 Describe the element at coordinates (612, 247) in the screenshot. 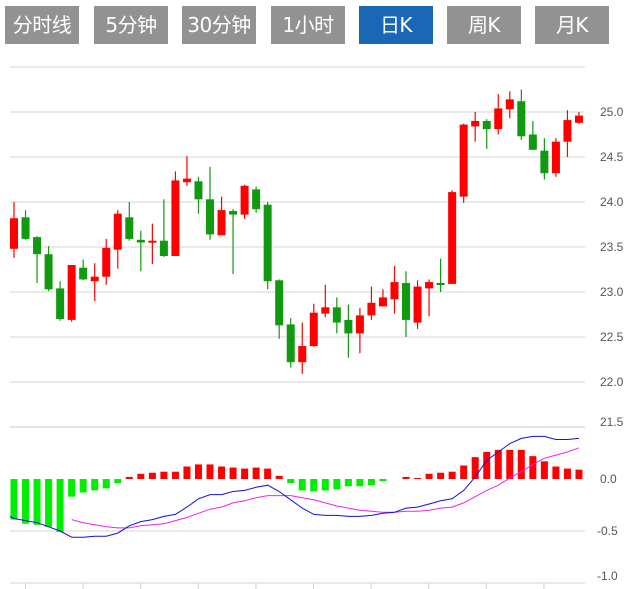

I see `price-axis-label: 23.5` at that location.